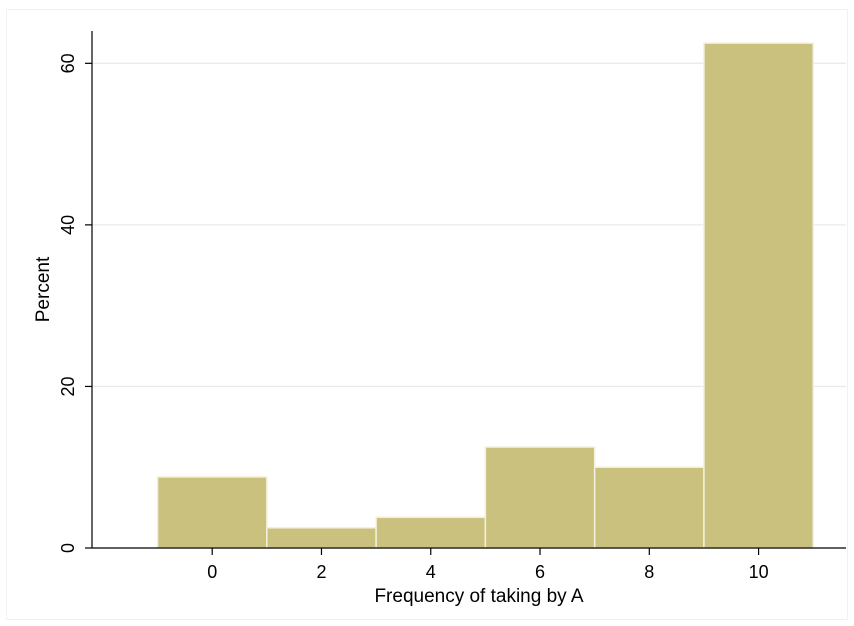 This screenshot has height=626, width=854. What do you see at coordinates (43, 289) in the screenshot?
I see `y-axis-title: Percent` at bounding box center [43, 289].